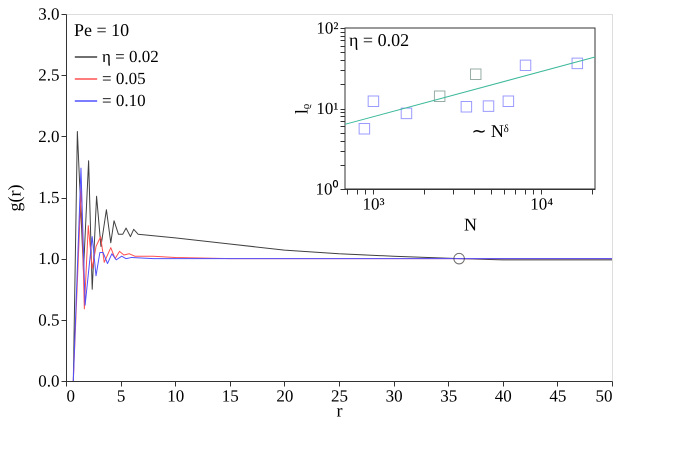 This screenshot has width=675, height=449. I want to click on x-tick-label: 15, so click(230, 396).